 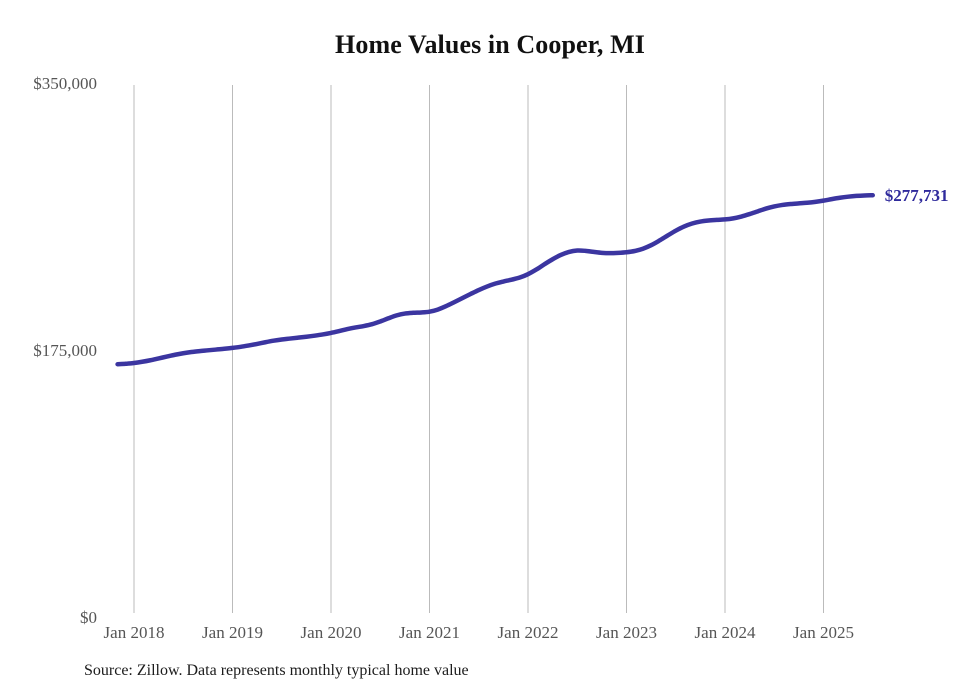 I want to click on x-tick-label: Jan 2022, so click(x=528, y=632).